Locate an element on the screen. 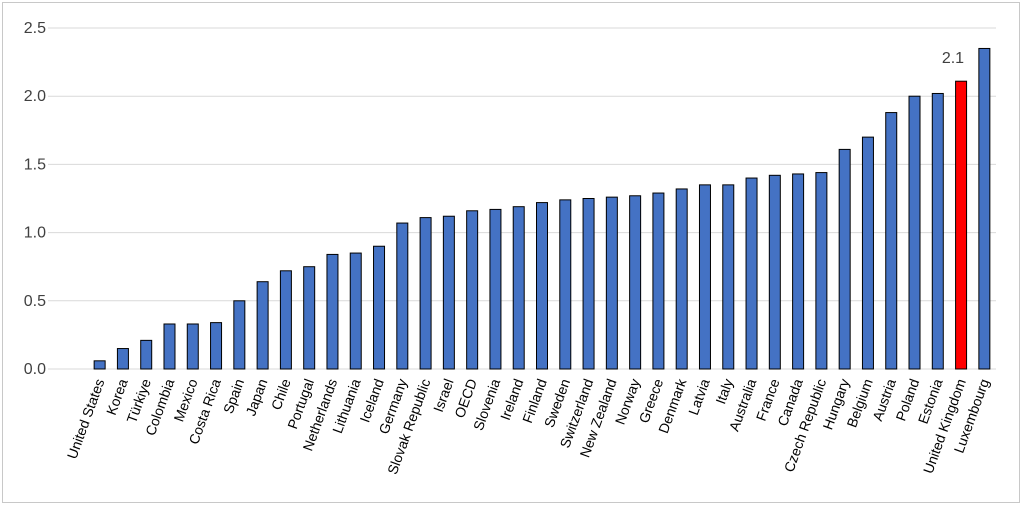  x-tick-label: Chile is located at coordinates (281, 394).